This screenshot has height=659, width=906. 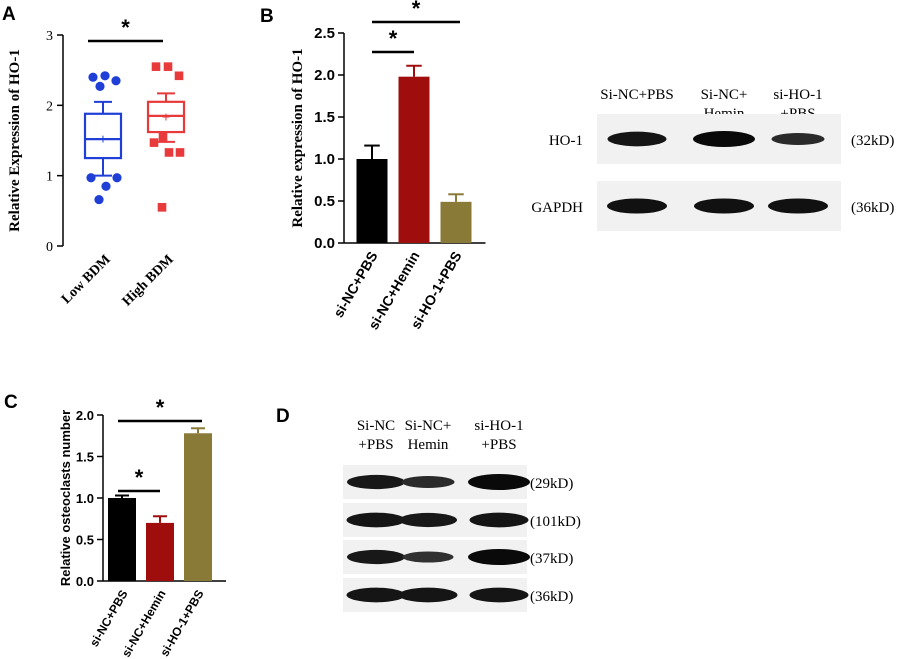 I want to click on blot_d-lane-label: si-HO-1 +PBS, so click(x=498, y=435).